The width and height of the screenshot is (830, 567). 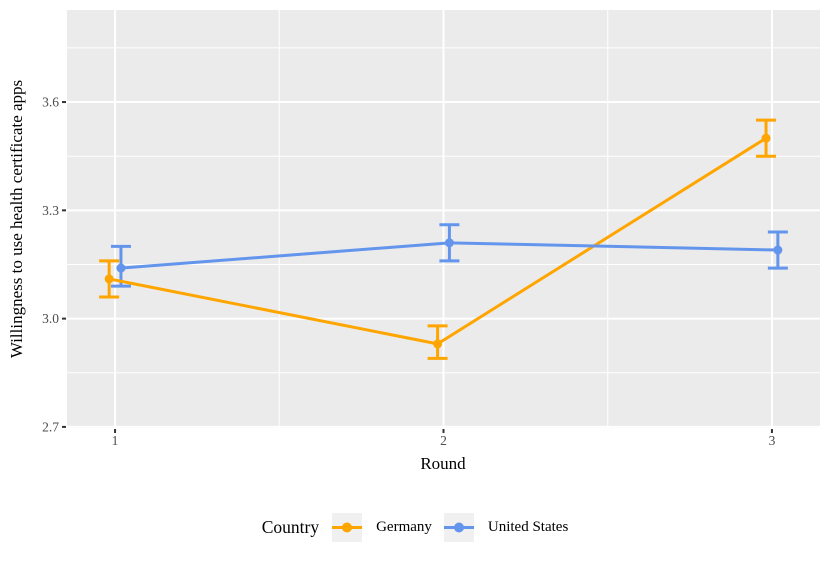 I want to click on legend-item: Germany, so click(x=382, y=527).